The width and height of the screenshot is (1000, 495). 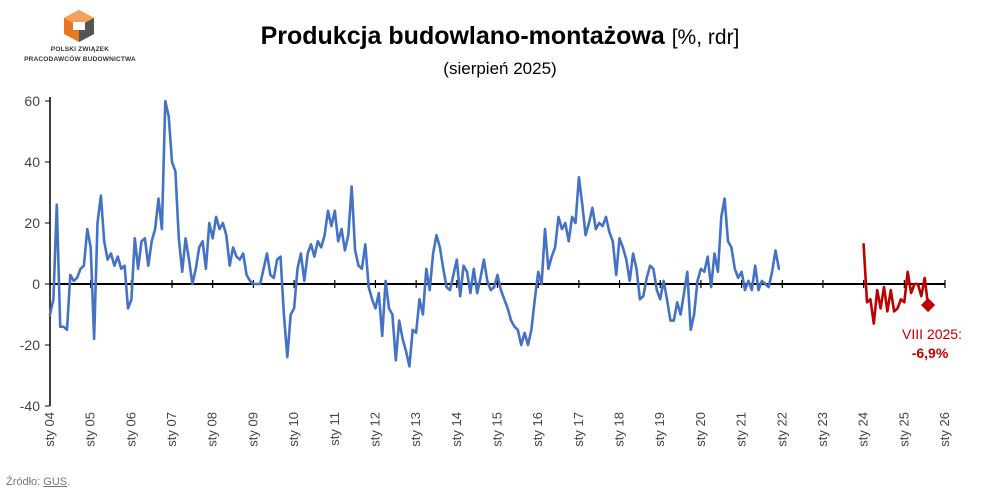 I want to click on x-tick-label: sty 25, so click(x=903, y=429).